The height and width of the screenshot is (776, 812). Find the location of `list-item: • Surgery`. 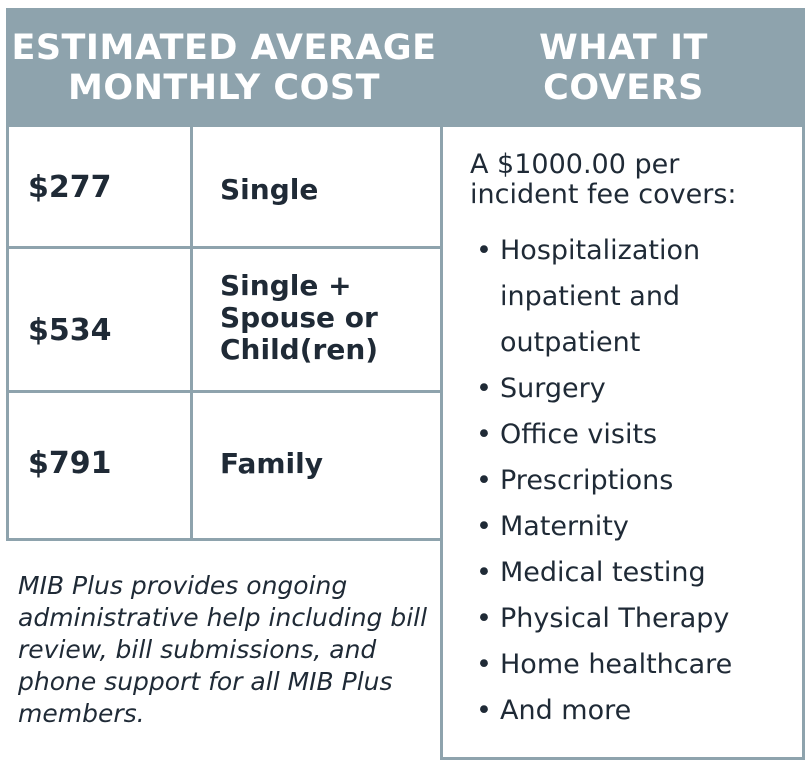

list-item: • Surgery is located at coordinates (630, 389).